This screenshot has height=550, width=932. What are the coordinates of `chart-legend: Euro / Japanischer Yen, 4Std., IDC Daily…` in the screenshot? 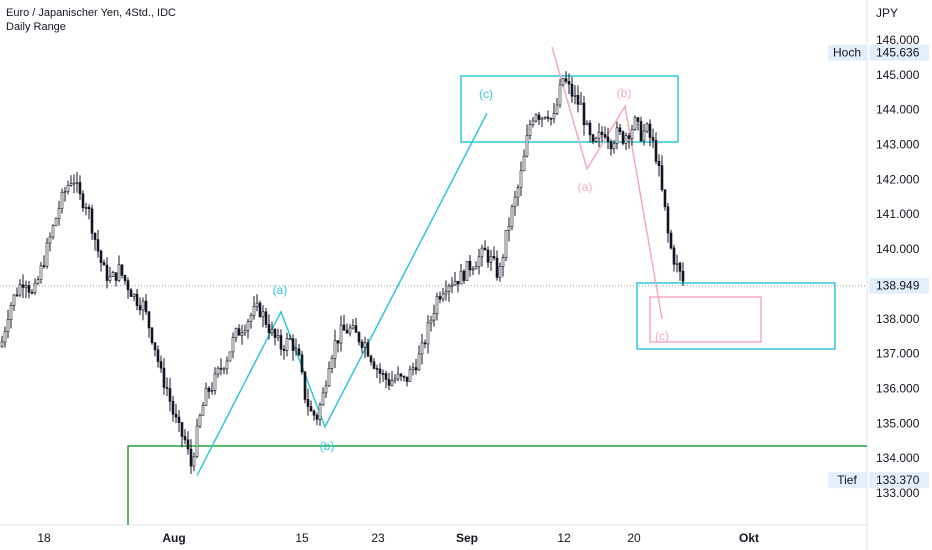 It's located at (91, 20).